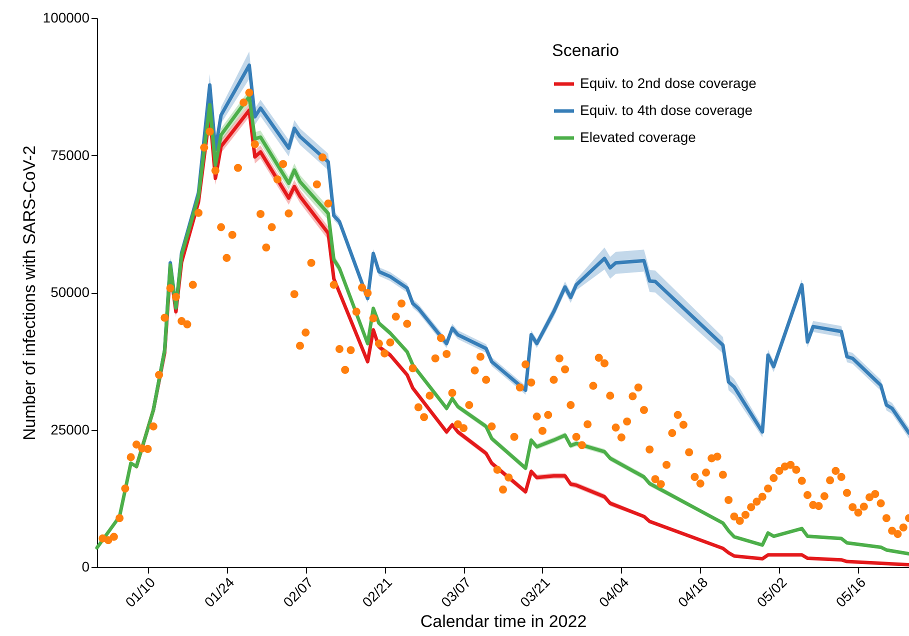 This screenshot has width=909, height=636. I want to click on y-tick-label: 0, so click(86, 566).